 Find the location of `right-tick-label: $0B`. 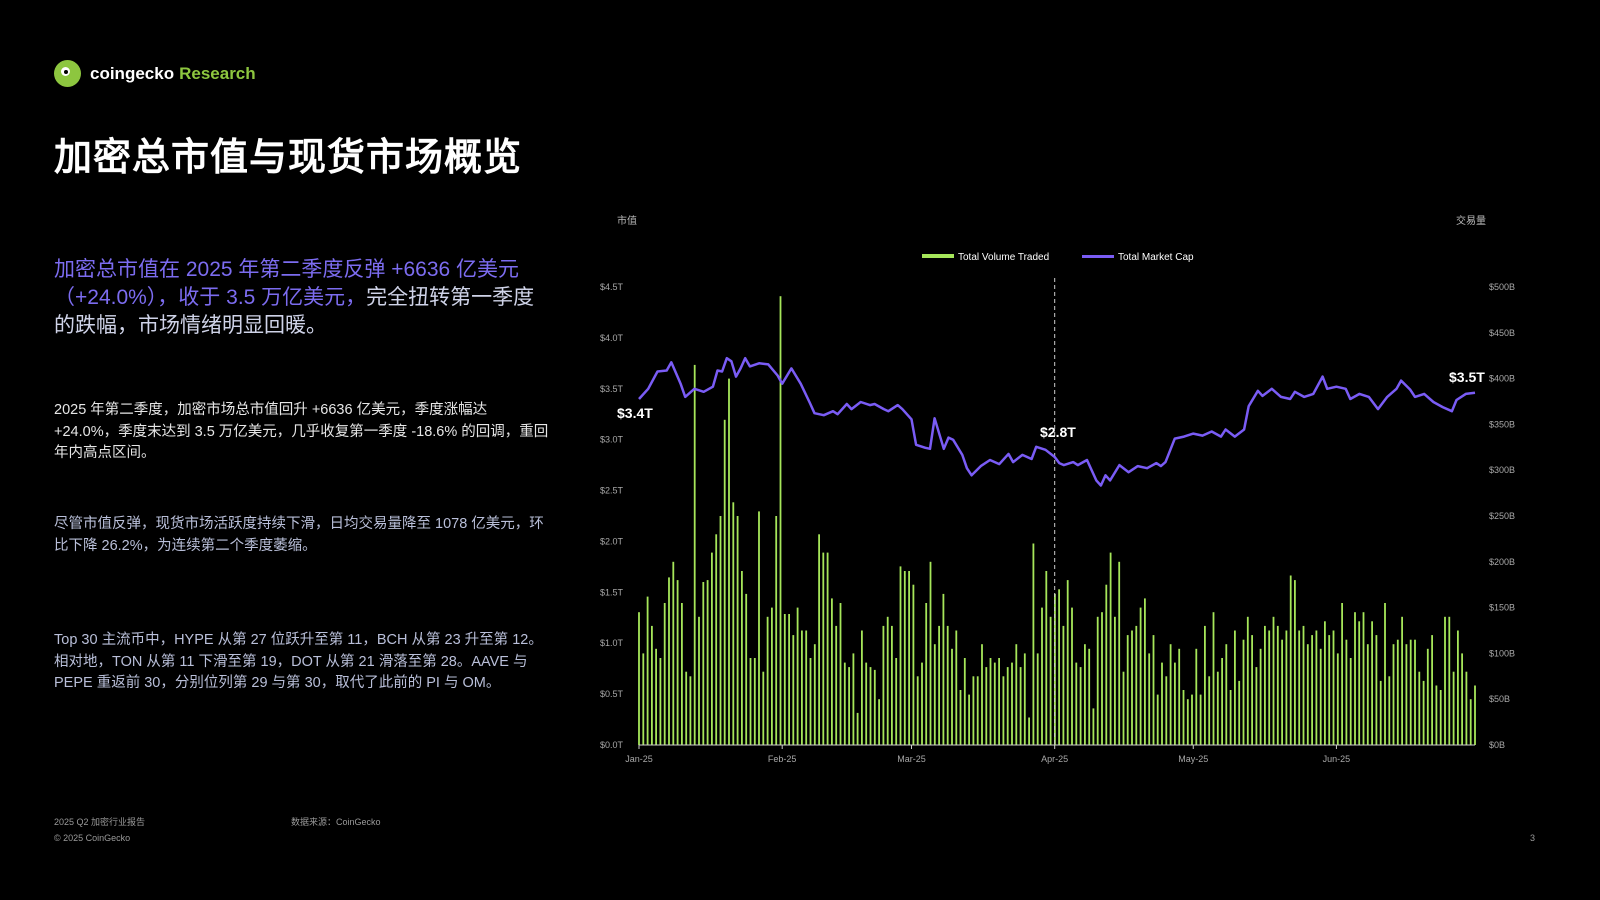

right-tick-label: $0B is located at coordinates (1497, 745).